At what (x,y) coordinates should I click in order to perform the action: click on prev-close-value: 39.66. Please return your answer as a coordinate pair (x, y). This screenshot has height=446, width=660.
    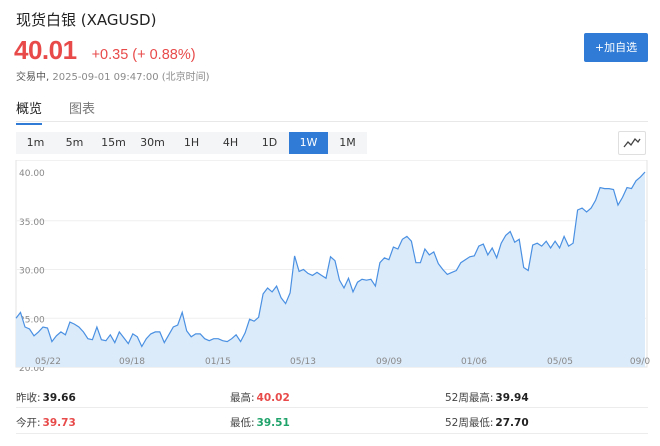
    Looking at the image, I should click on (59, 398).